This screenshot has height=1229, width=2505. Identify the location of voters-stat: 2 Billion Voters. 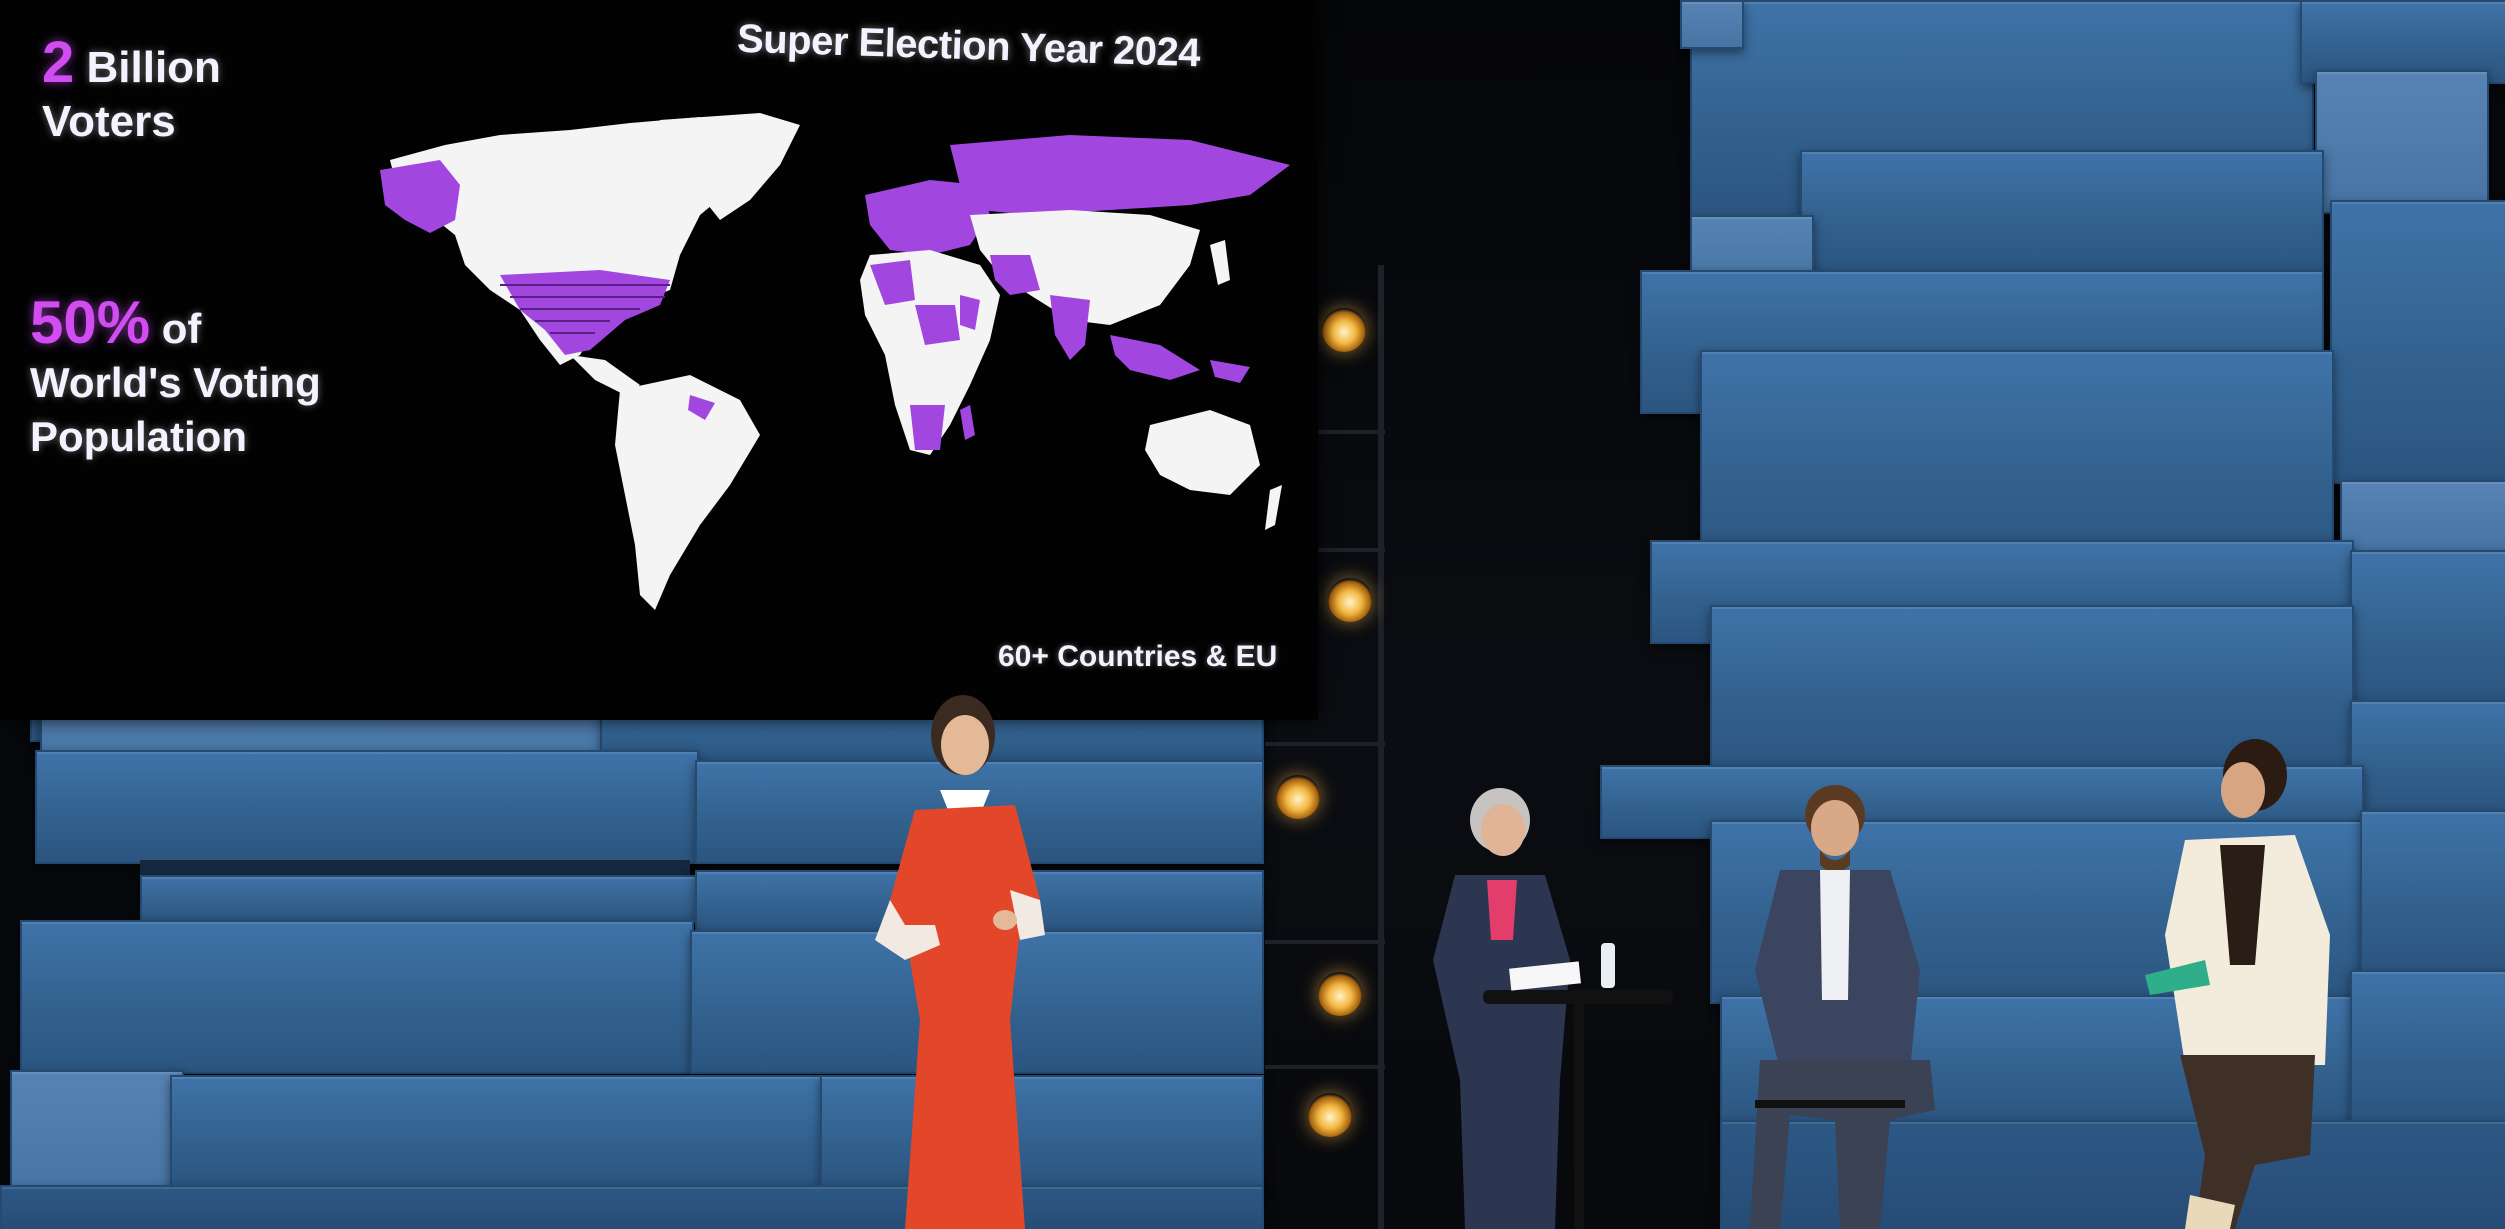
(131, 91).